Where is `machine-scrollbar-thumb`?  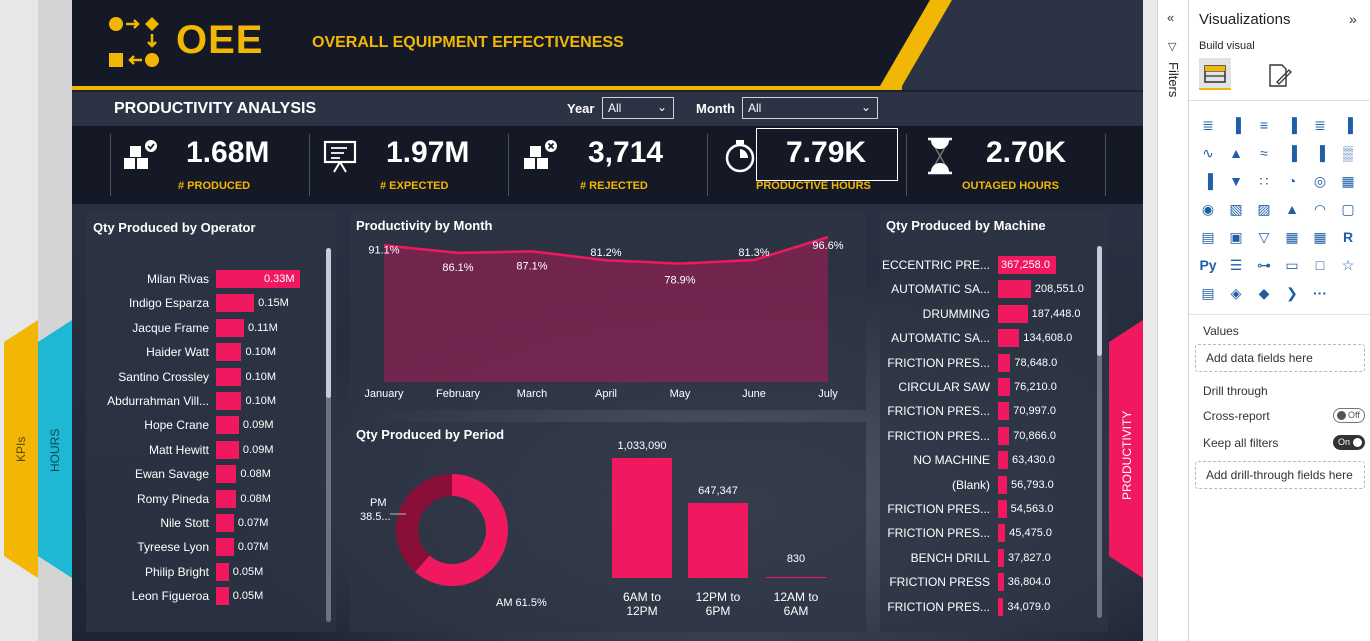 machine-scrollbar-thumb is located at coordinates (1099, 301).